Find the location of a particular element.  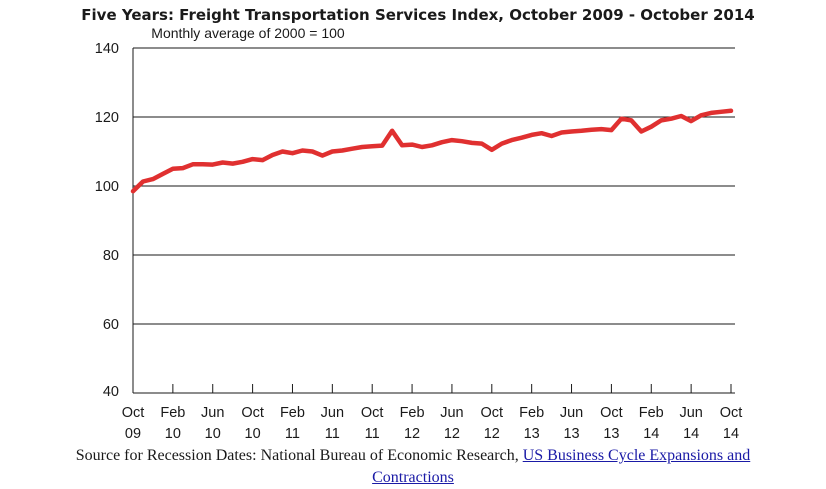

y-tick-label: 80 is located at coordinates (111, 256).